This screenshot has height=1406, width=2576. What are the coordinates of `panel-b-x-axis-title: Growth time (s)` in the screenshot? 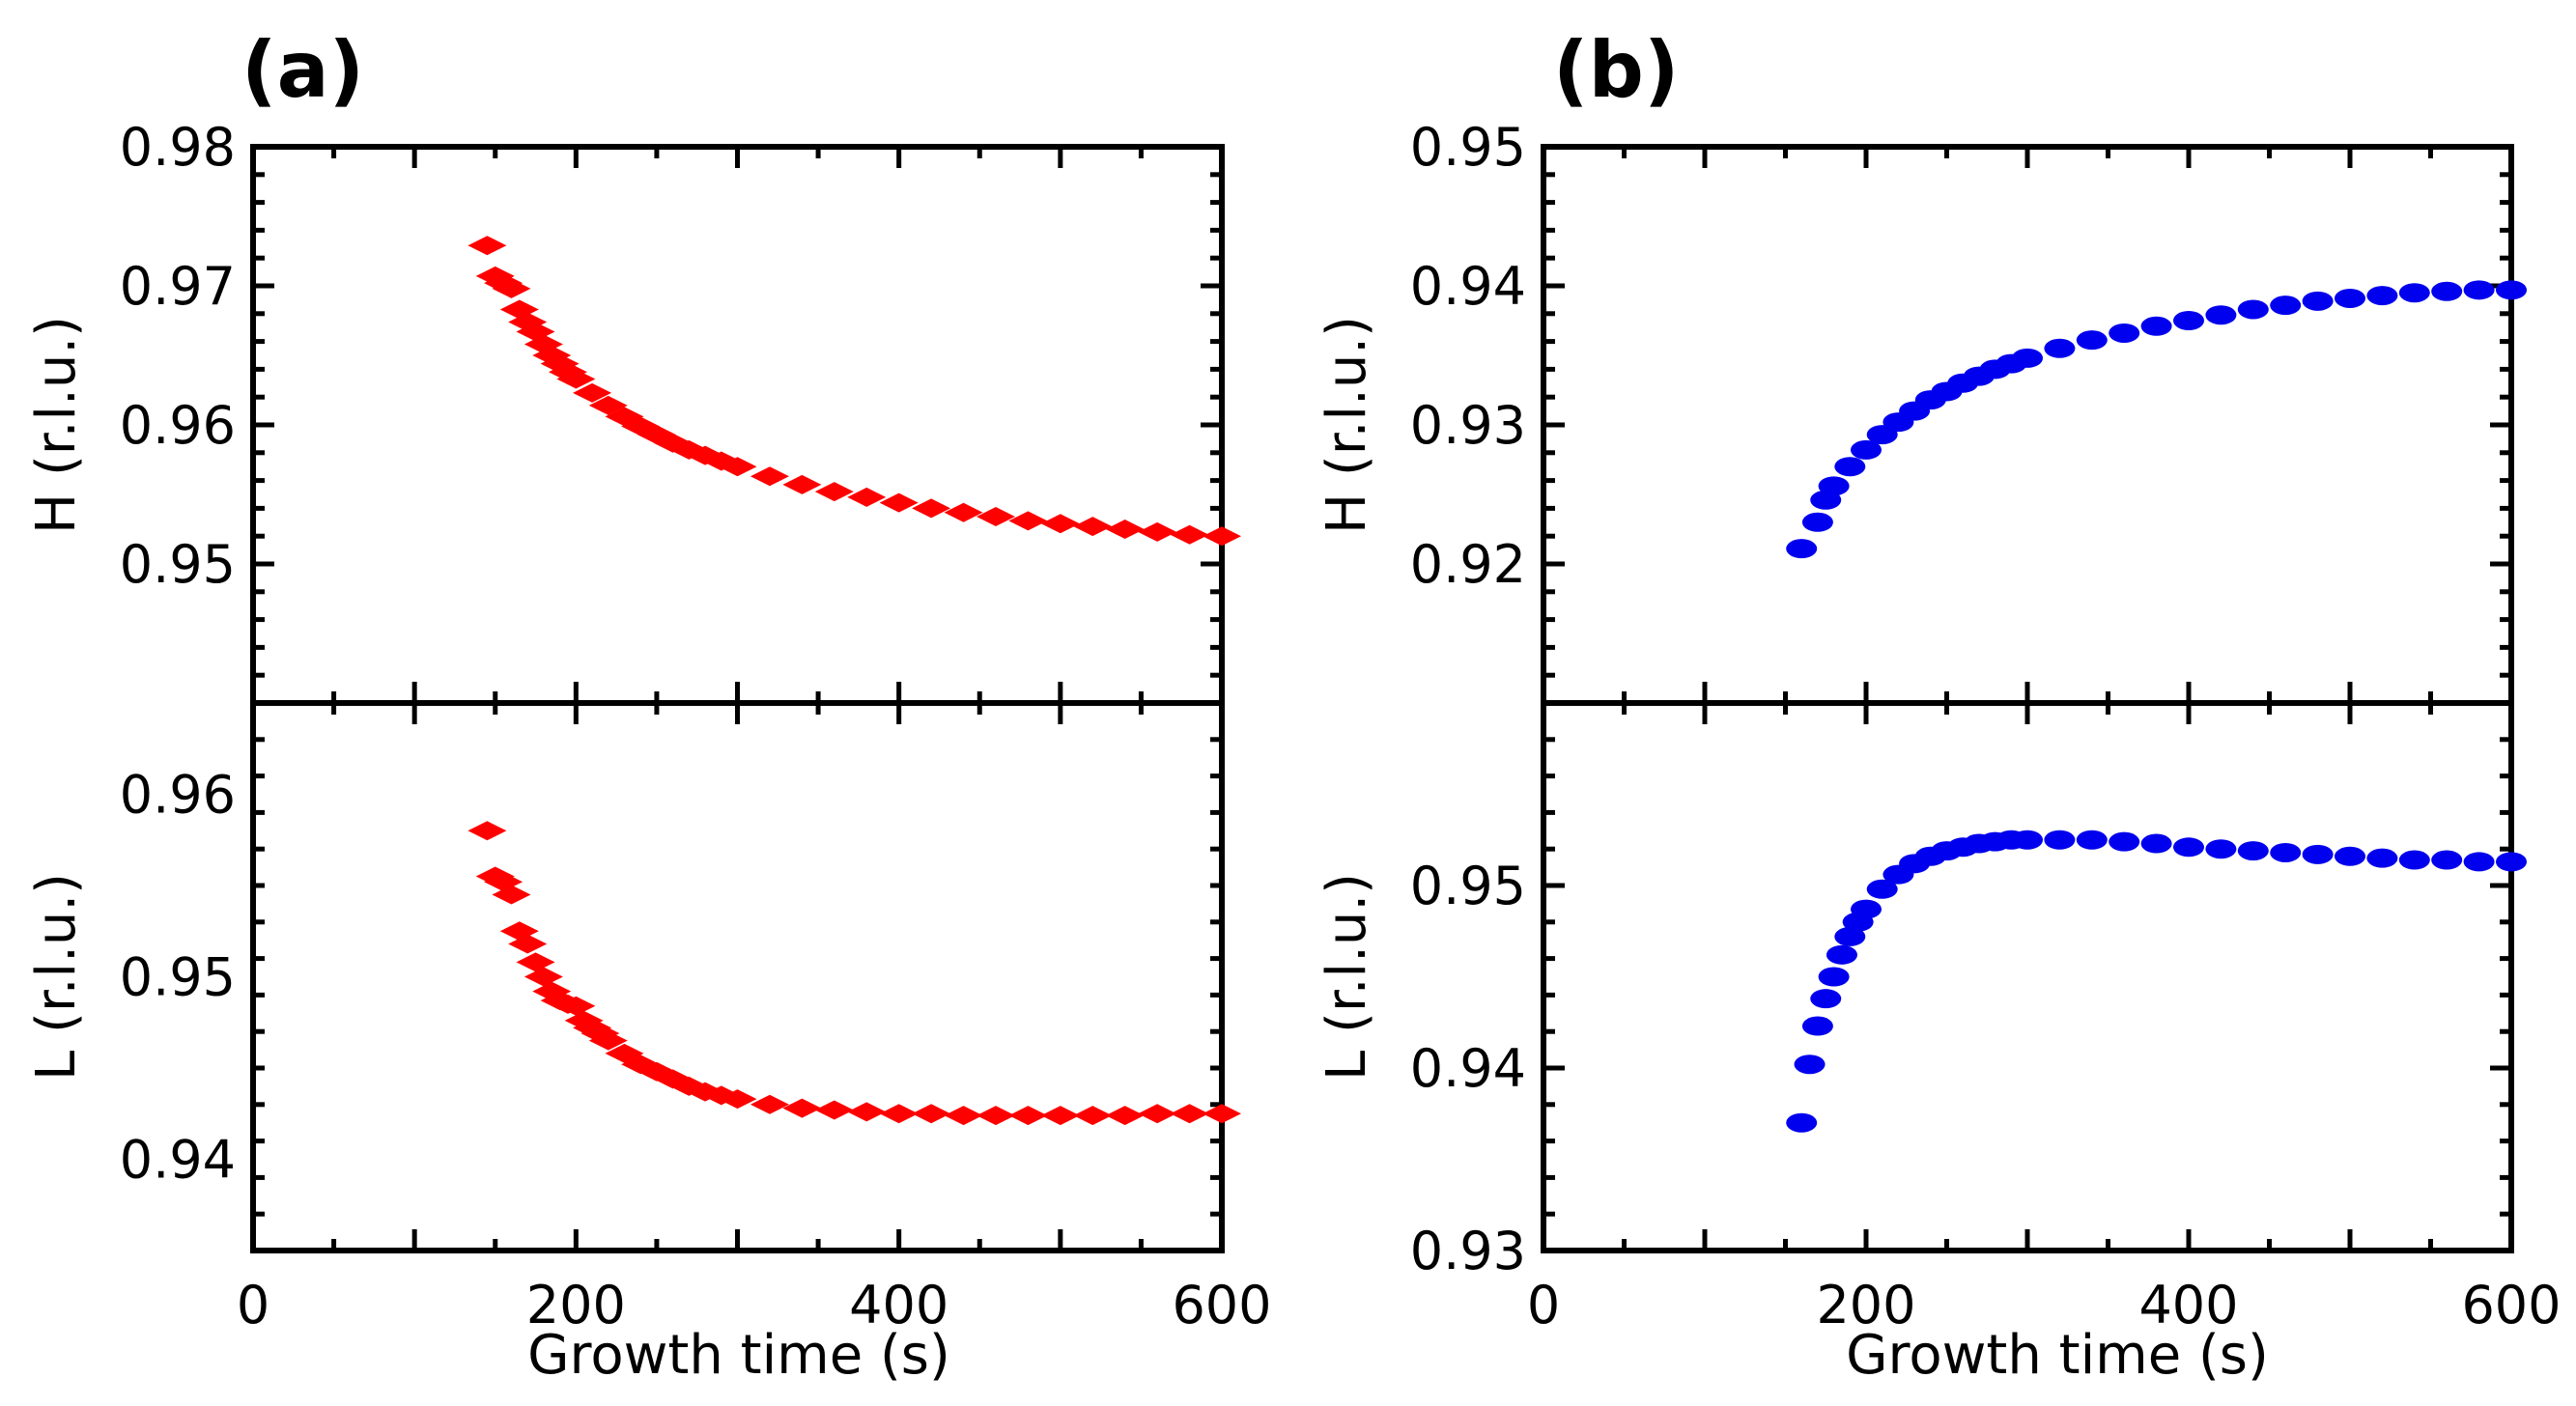 It's located at (2057, 1356).